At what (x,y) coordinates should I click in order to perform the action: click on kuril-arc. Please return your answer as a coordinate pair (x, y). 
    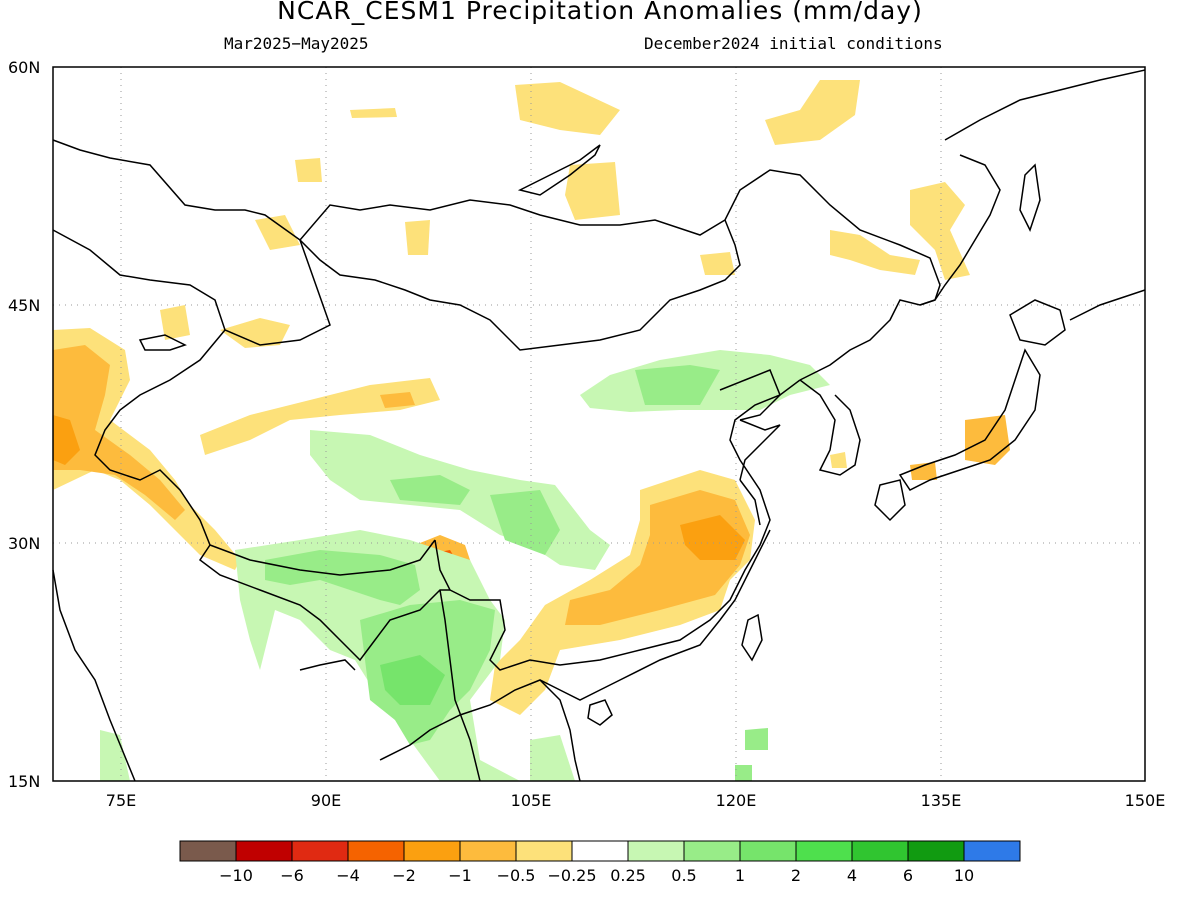
    Looking at the image, I should click on (1107, 305).